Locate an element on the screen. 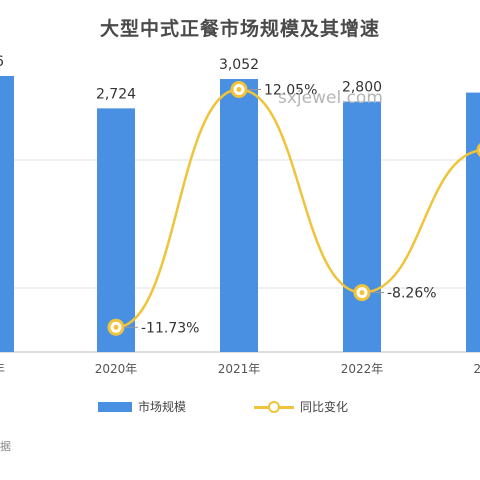 The image size is (480, 480). growth-value-label: 12.05% is located at coordinates (290, 91).